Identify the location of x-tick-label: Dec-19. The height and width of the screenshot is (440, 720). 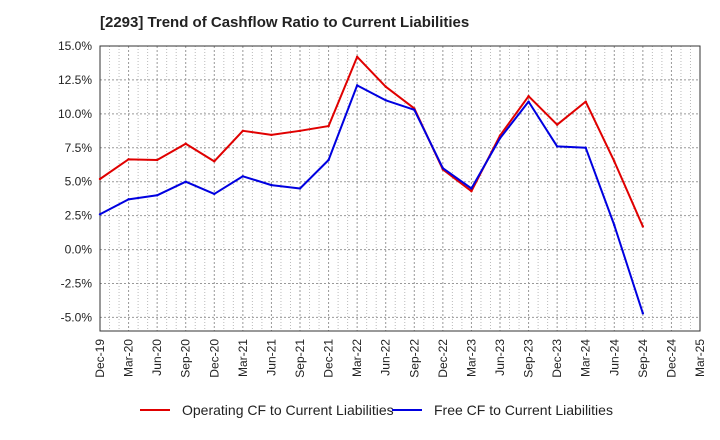
(100, 358).